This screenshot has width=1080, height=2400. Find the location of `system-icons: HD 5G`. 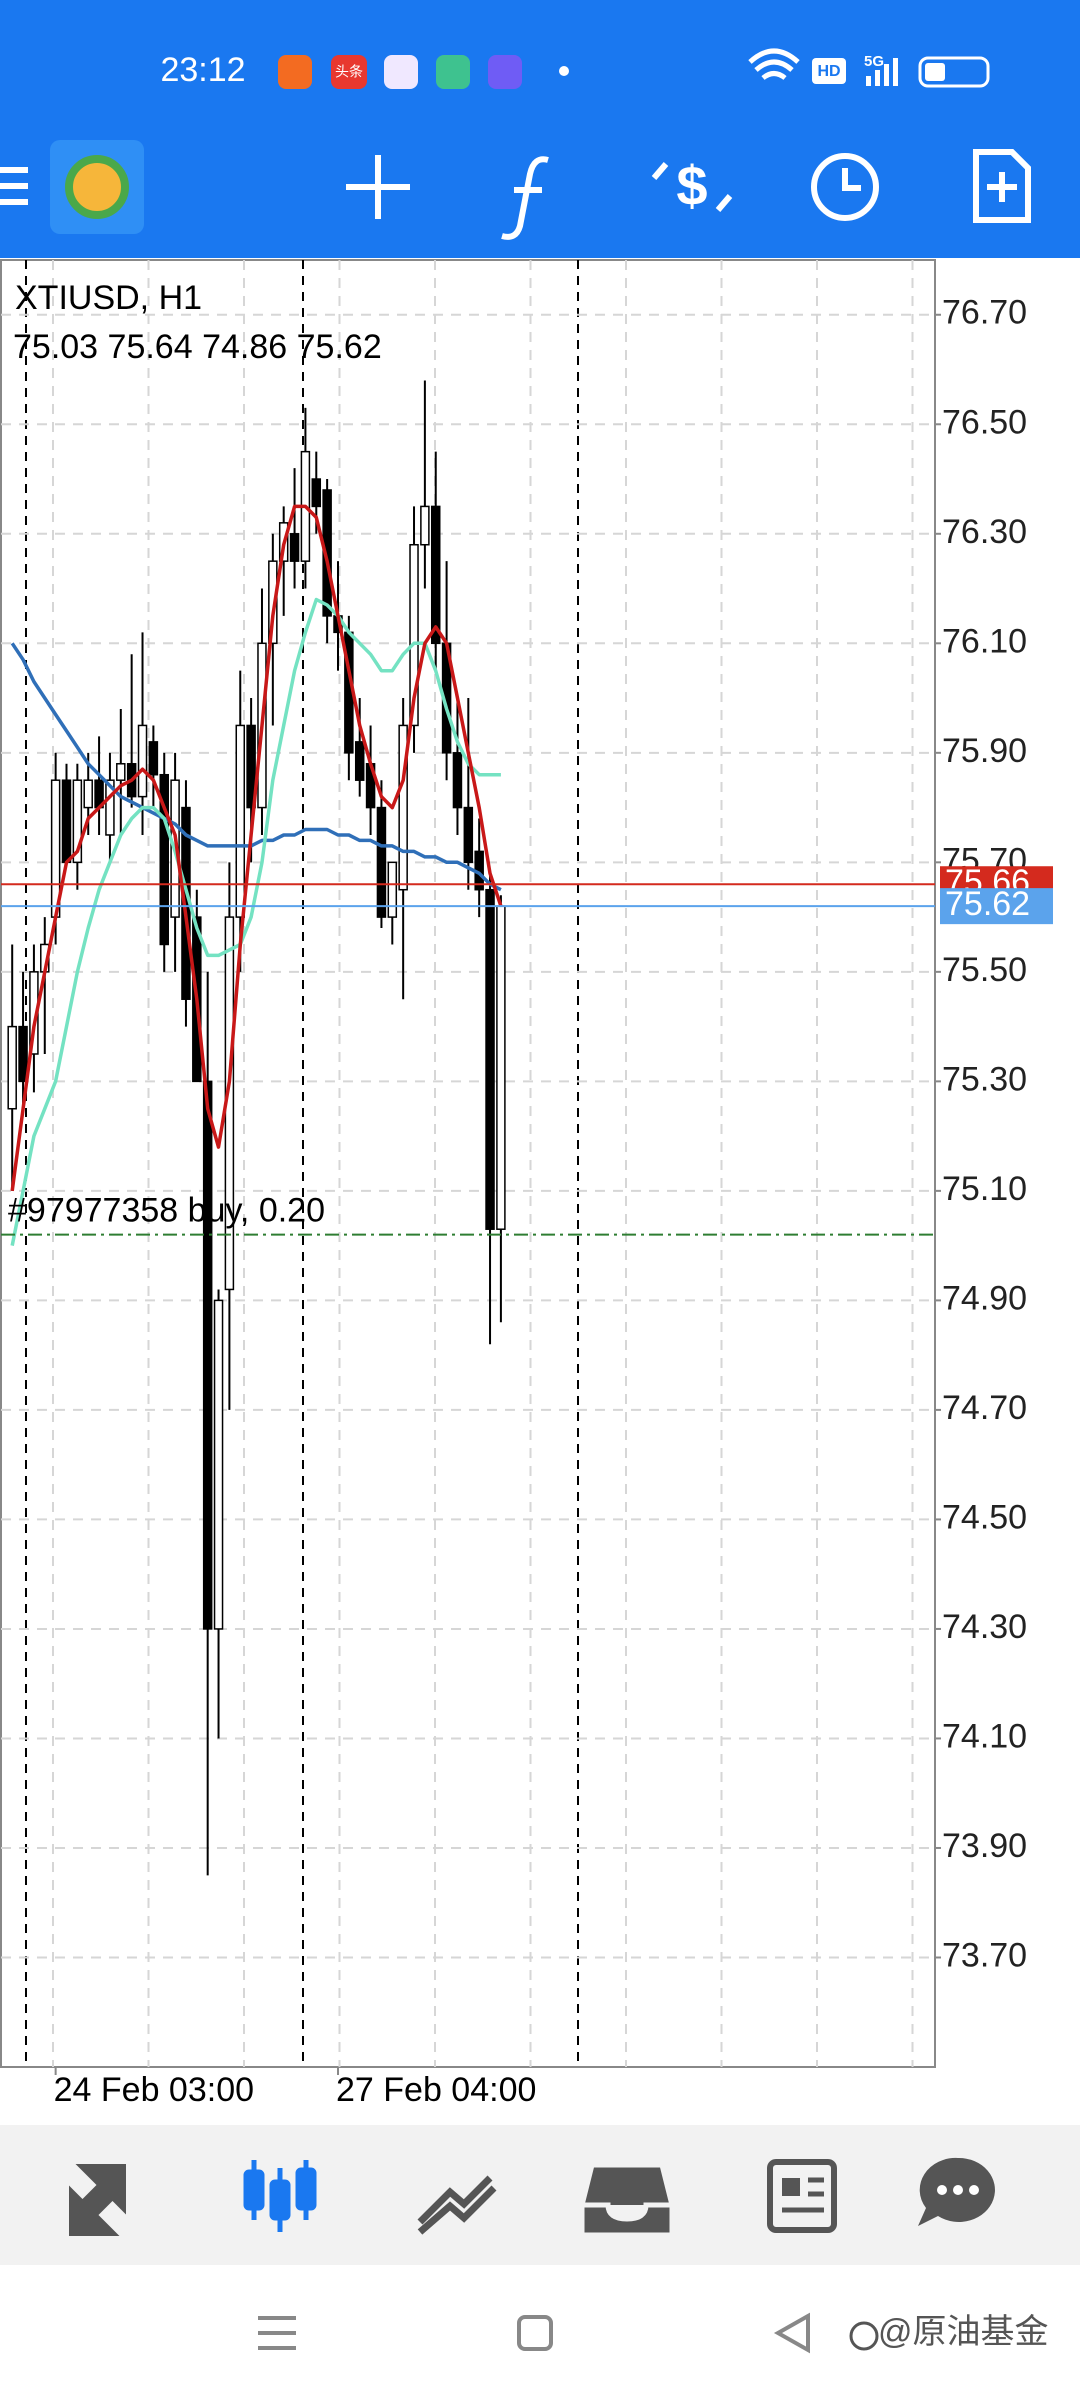

system-icons: HD 5G is located at coordinates (869, 68).